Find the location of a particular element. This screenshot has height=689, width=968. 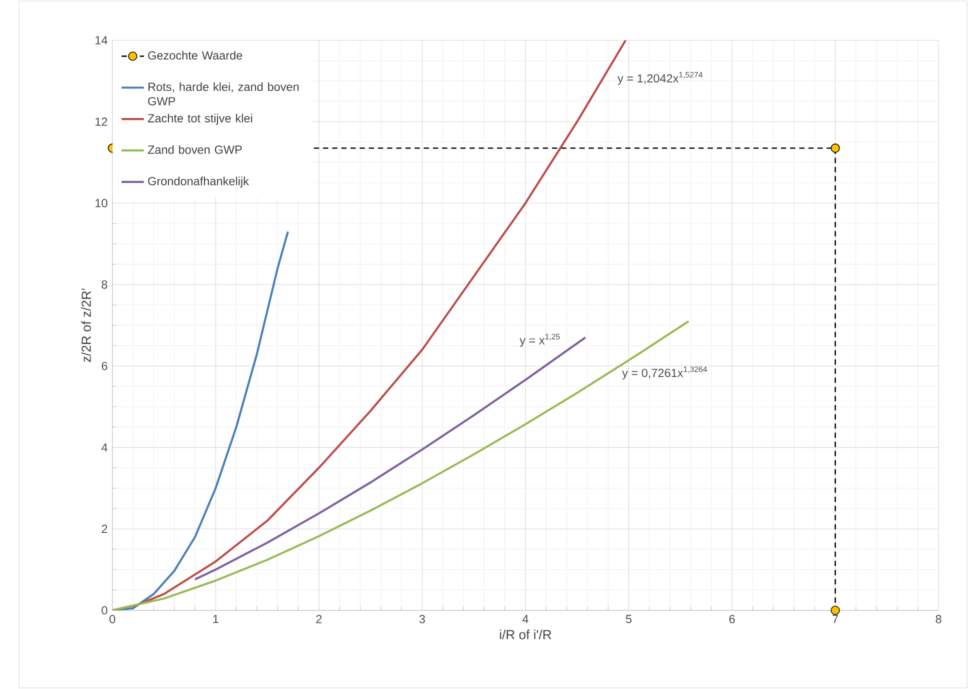

x-axis-title: i/R of i'/R is located at coordinates (526, 635).